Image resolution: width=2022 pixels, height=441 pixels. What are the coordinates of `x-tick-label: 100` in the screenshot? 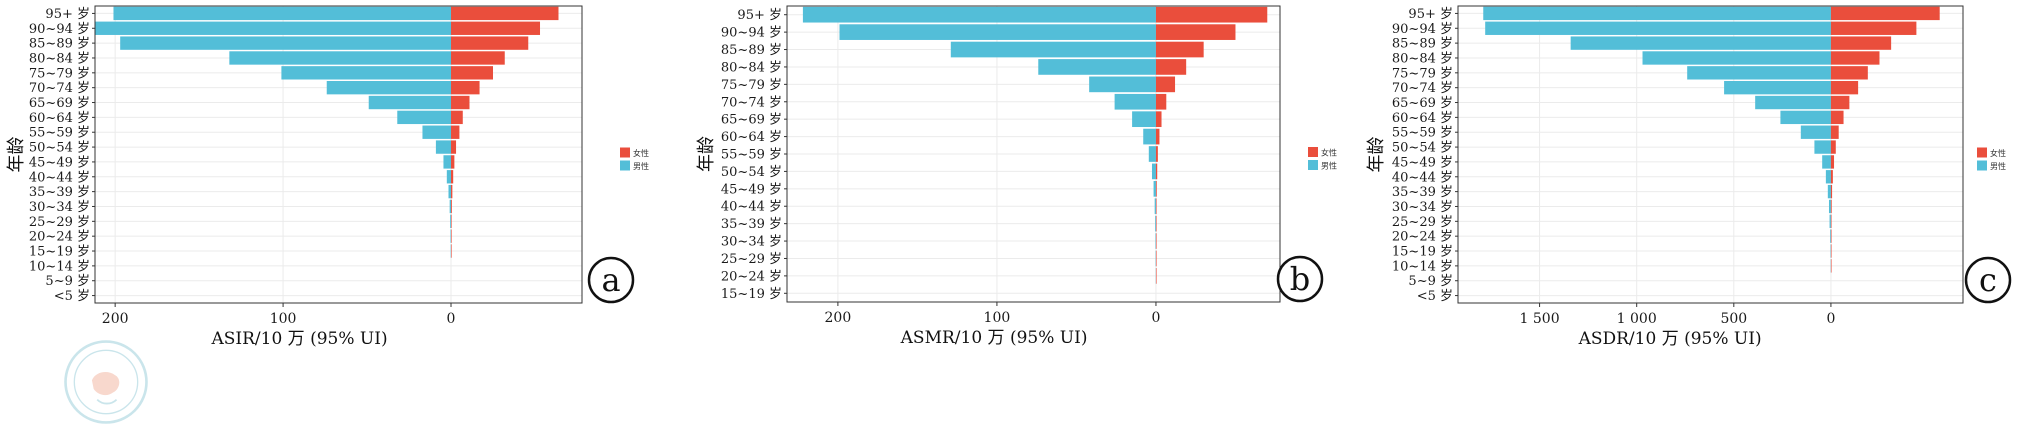 It's located at (997, 318).